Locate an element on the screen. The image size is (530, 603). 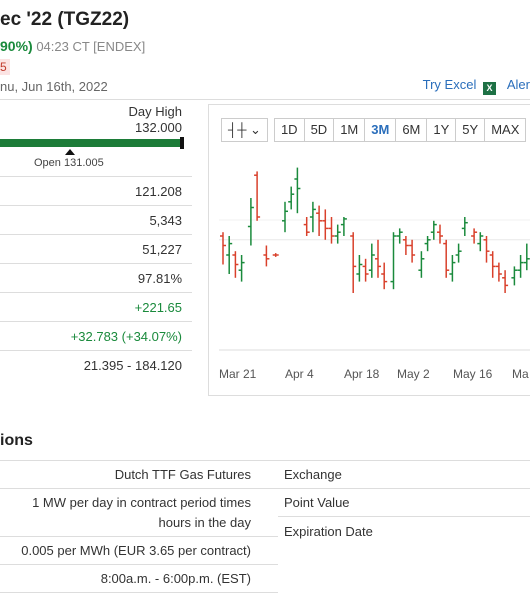
stat-row: +32.783 (+34.07%) is located at coordinates (96, 335).